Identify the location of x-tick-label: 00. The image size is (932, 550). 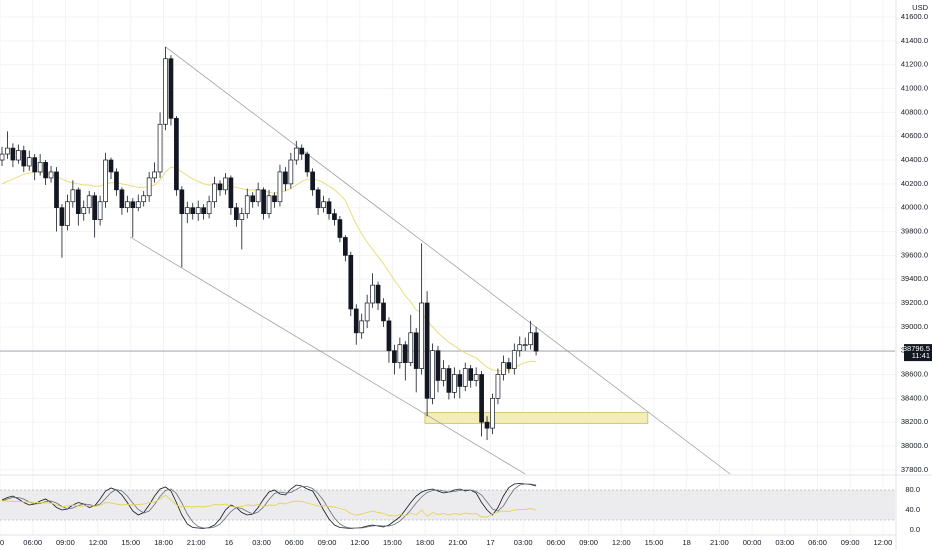
(2, 542).